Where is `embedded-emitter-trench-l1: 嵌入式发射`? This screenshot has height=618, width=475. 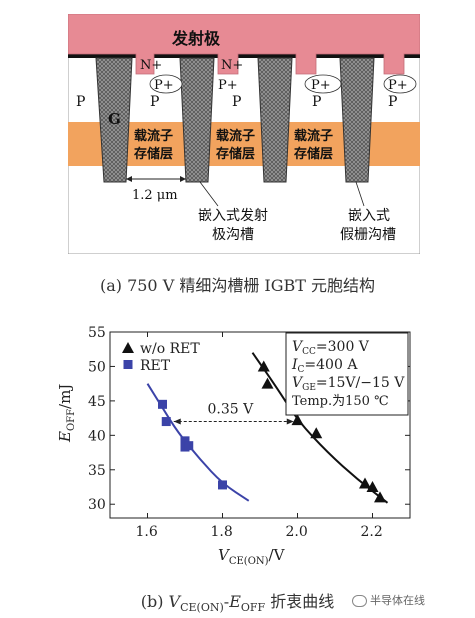 embedded-emitter-trench-l1: 嵌入式发射 is located at coordinates (233, 216).